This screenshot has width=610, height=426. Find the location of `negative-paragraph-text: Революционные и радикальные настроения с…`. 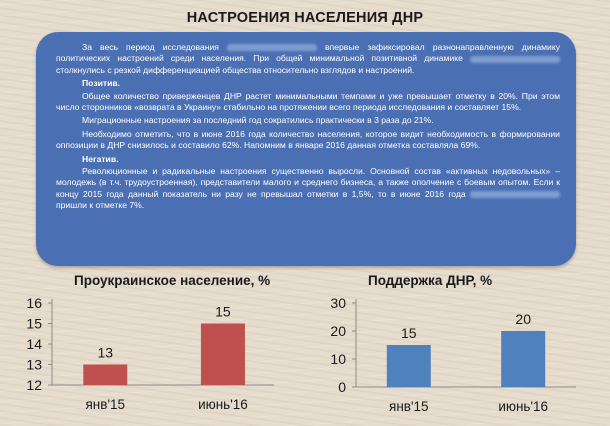

negative-paragraph-text: Революционные и радикальные настроения с… is located at coordinates (308, 182).